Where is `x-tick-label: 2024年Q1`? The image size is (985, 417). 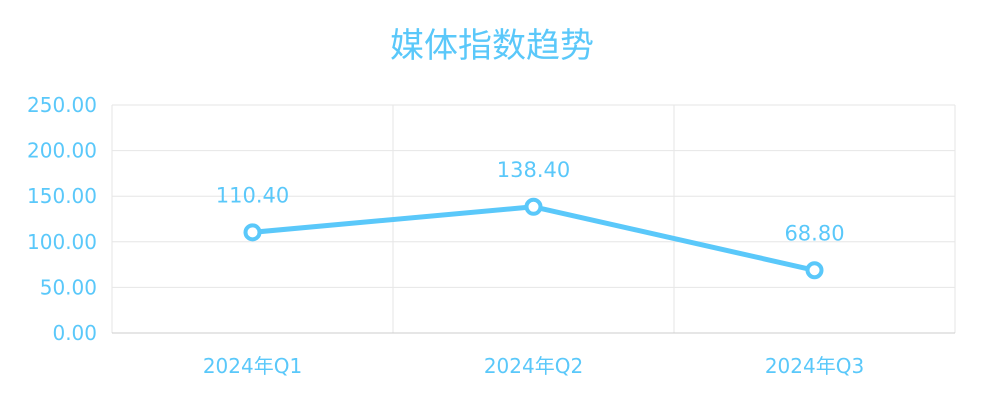 x-tick-label: 2024年Q1 is located at coordinates (252, 366).